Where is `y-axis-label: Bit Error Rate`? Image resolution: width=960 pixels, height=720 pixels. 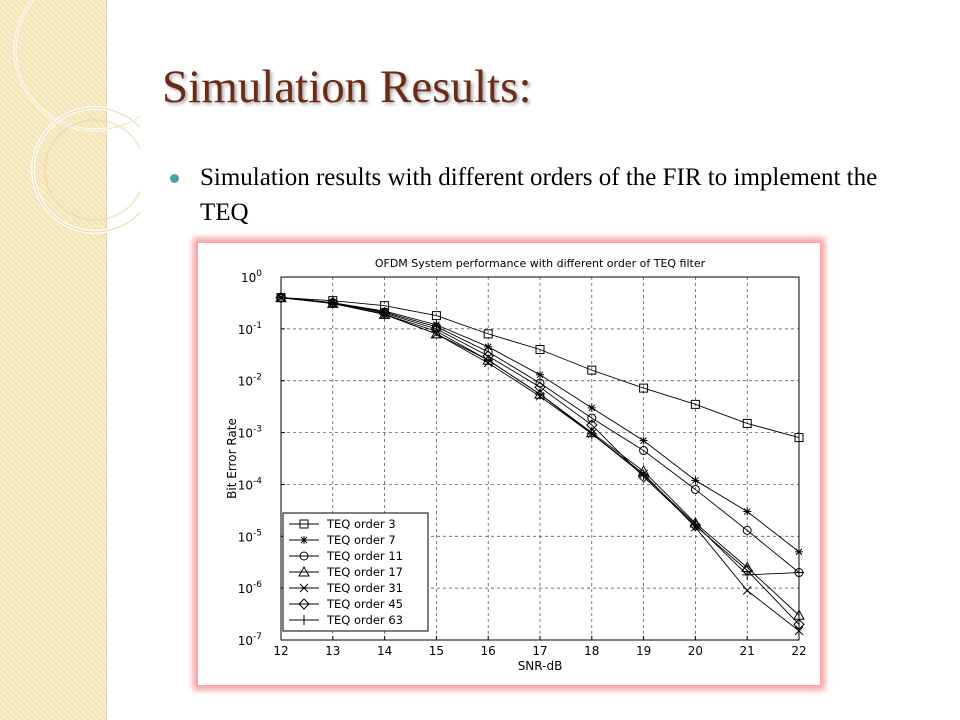 y-axis-label: Bit Error Rate is located at coordinates (232, 458).